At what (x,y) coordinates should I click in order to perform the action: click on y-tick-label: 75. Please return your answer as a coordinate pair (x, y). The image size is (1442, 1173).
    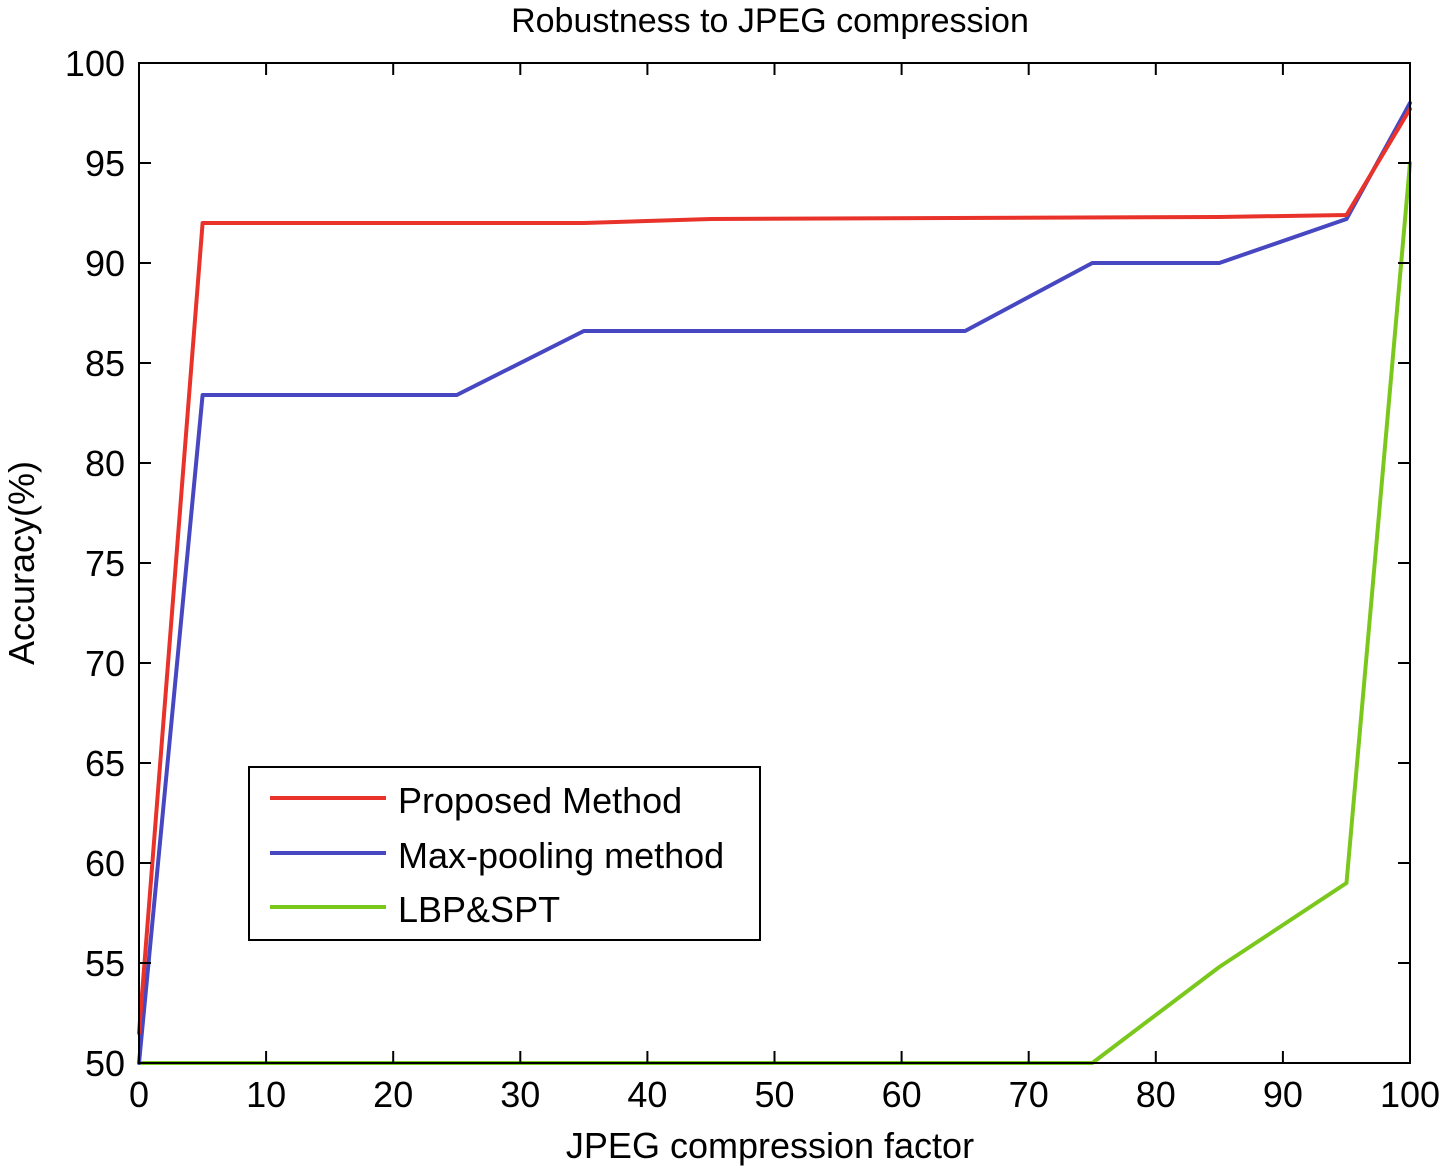
    Looking at the image, I should click on (105, 563).